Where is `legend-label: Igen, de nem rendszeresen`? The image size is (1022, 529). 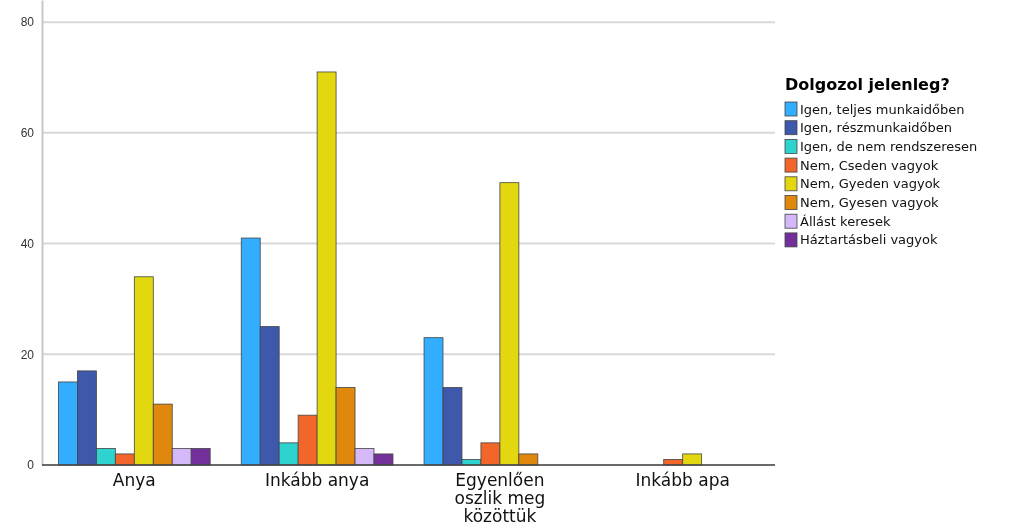
legend-label: Igen, de nem rendszeresen is located at coordinates (889, 146).